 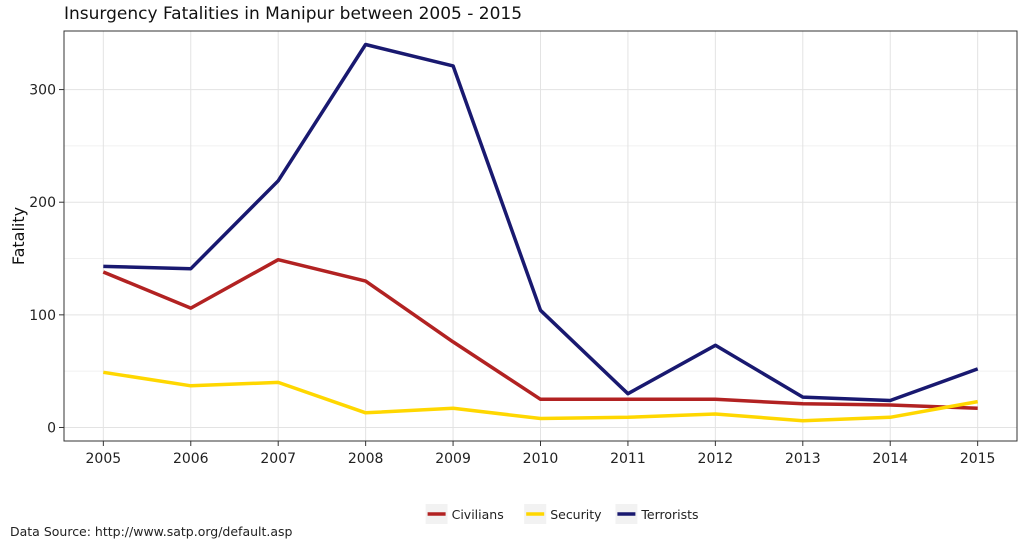 I want to click on x-tick-label: 2014, so click(x=890, y=459).